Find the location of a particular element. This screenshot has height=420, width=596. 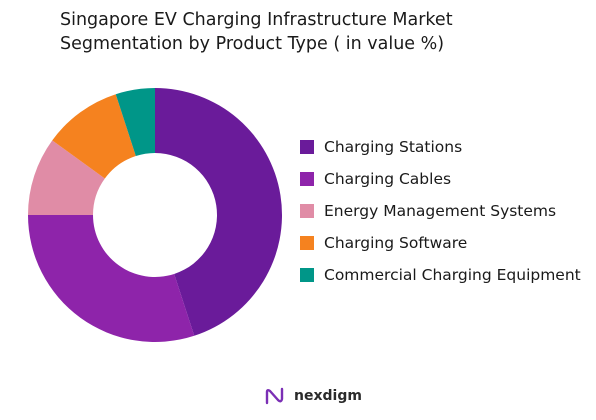

legend-item: Commercial Charging Equipment is located at coordinates (445, 275).